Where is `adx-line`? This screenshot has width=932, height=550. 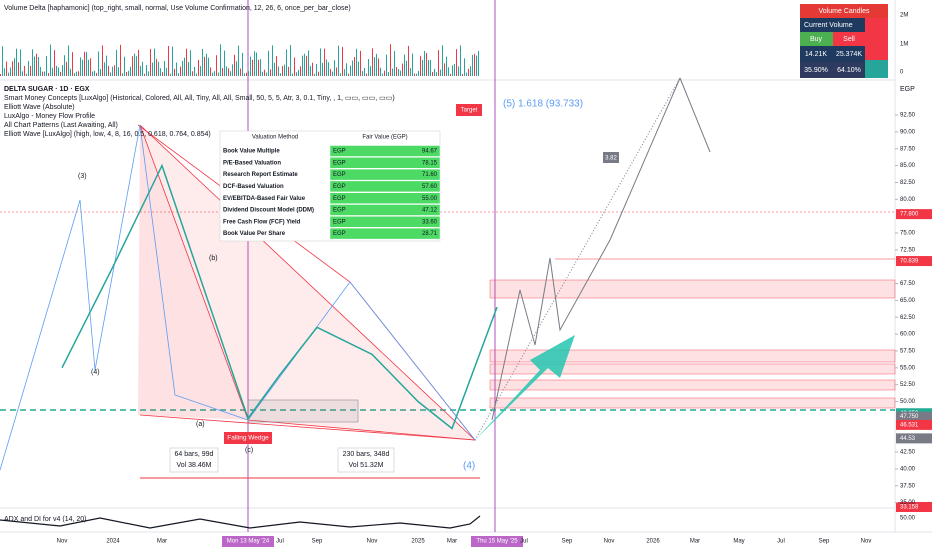
adx-line is located at coordinates (240, 522).